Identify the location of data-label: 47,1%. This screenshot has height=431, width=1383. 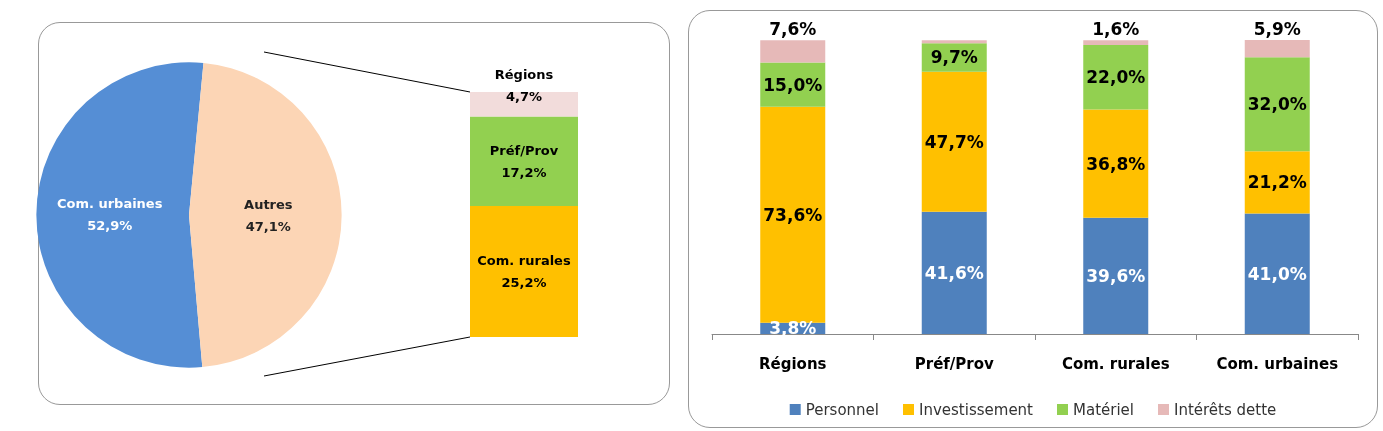
(268, 226).